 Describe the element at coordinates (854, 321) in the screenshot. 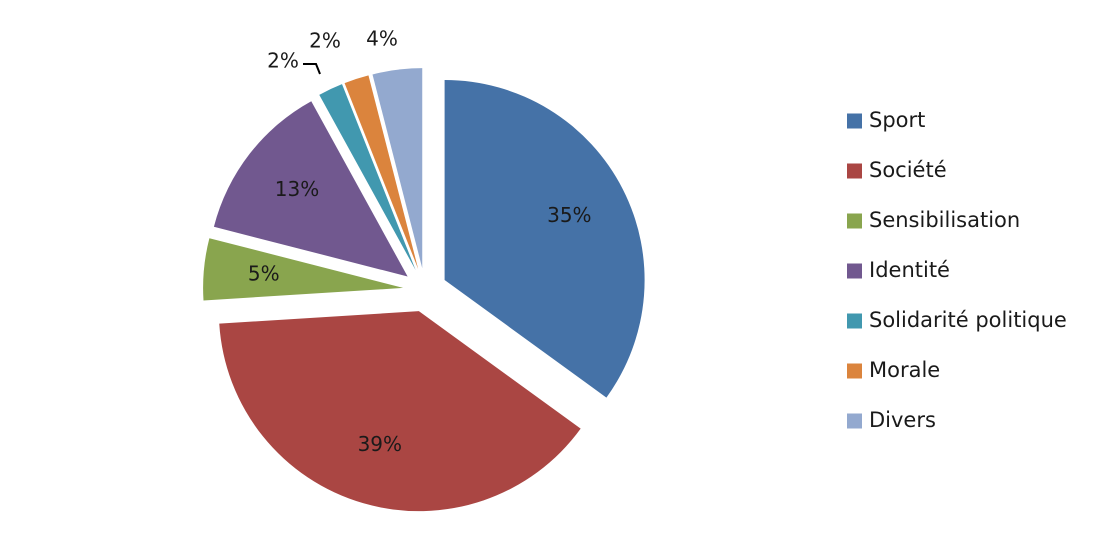

I see `legend-swatch-solidarite-politique` at that location.